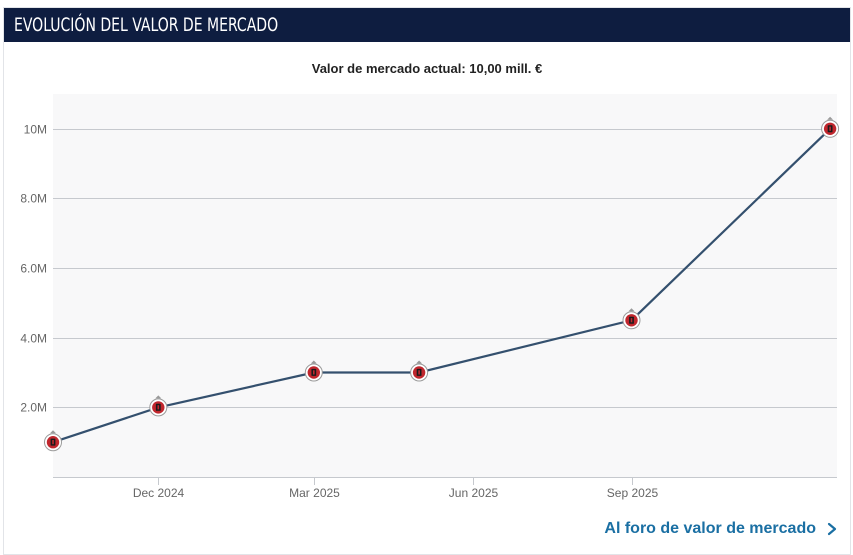  I want to click on y-tick-label: 6.0M, so click(33, 269).